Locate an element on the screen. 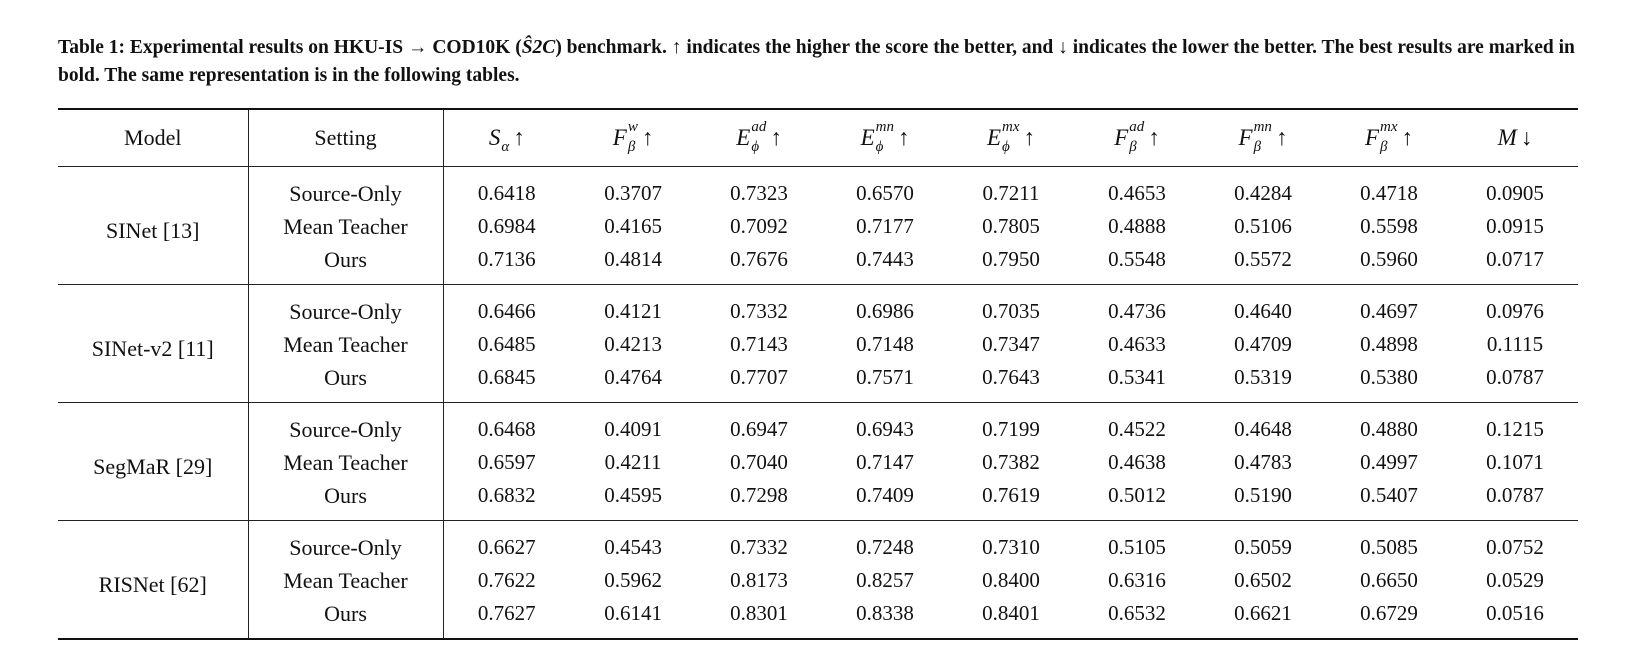 Image resolution: width=1625 pixels, height=645 pixels. value-cell: 0.5341 is located at coordinates (1137, 377).